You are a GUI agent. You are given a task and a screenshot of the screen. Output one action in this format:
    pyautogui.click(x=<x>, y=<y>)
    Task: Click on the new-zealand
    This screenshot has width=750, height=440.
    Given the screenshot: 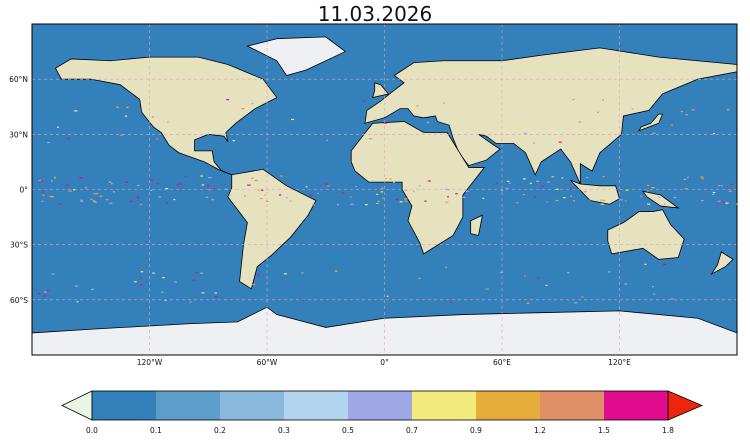 What is the action you would take?
    pyautogui.click(x=722, y=263)
    